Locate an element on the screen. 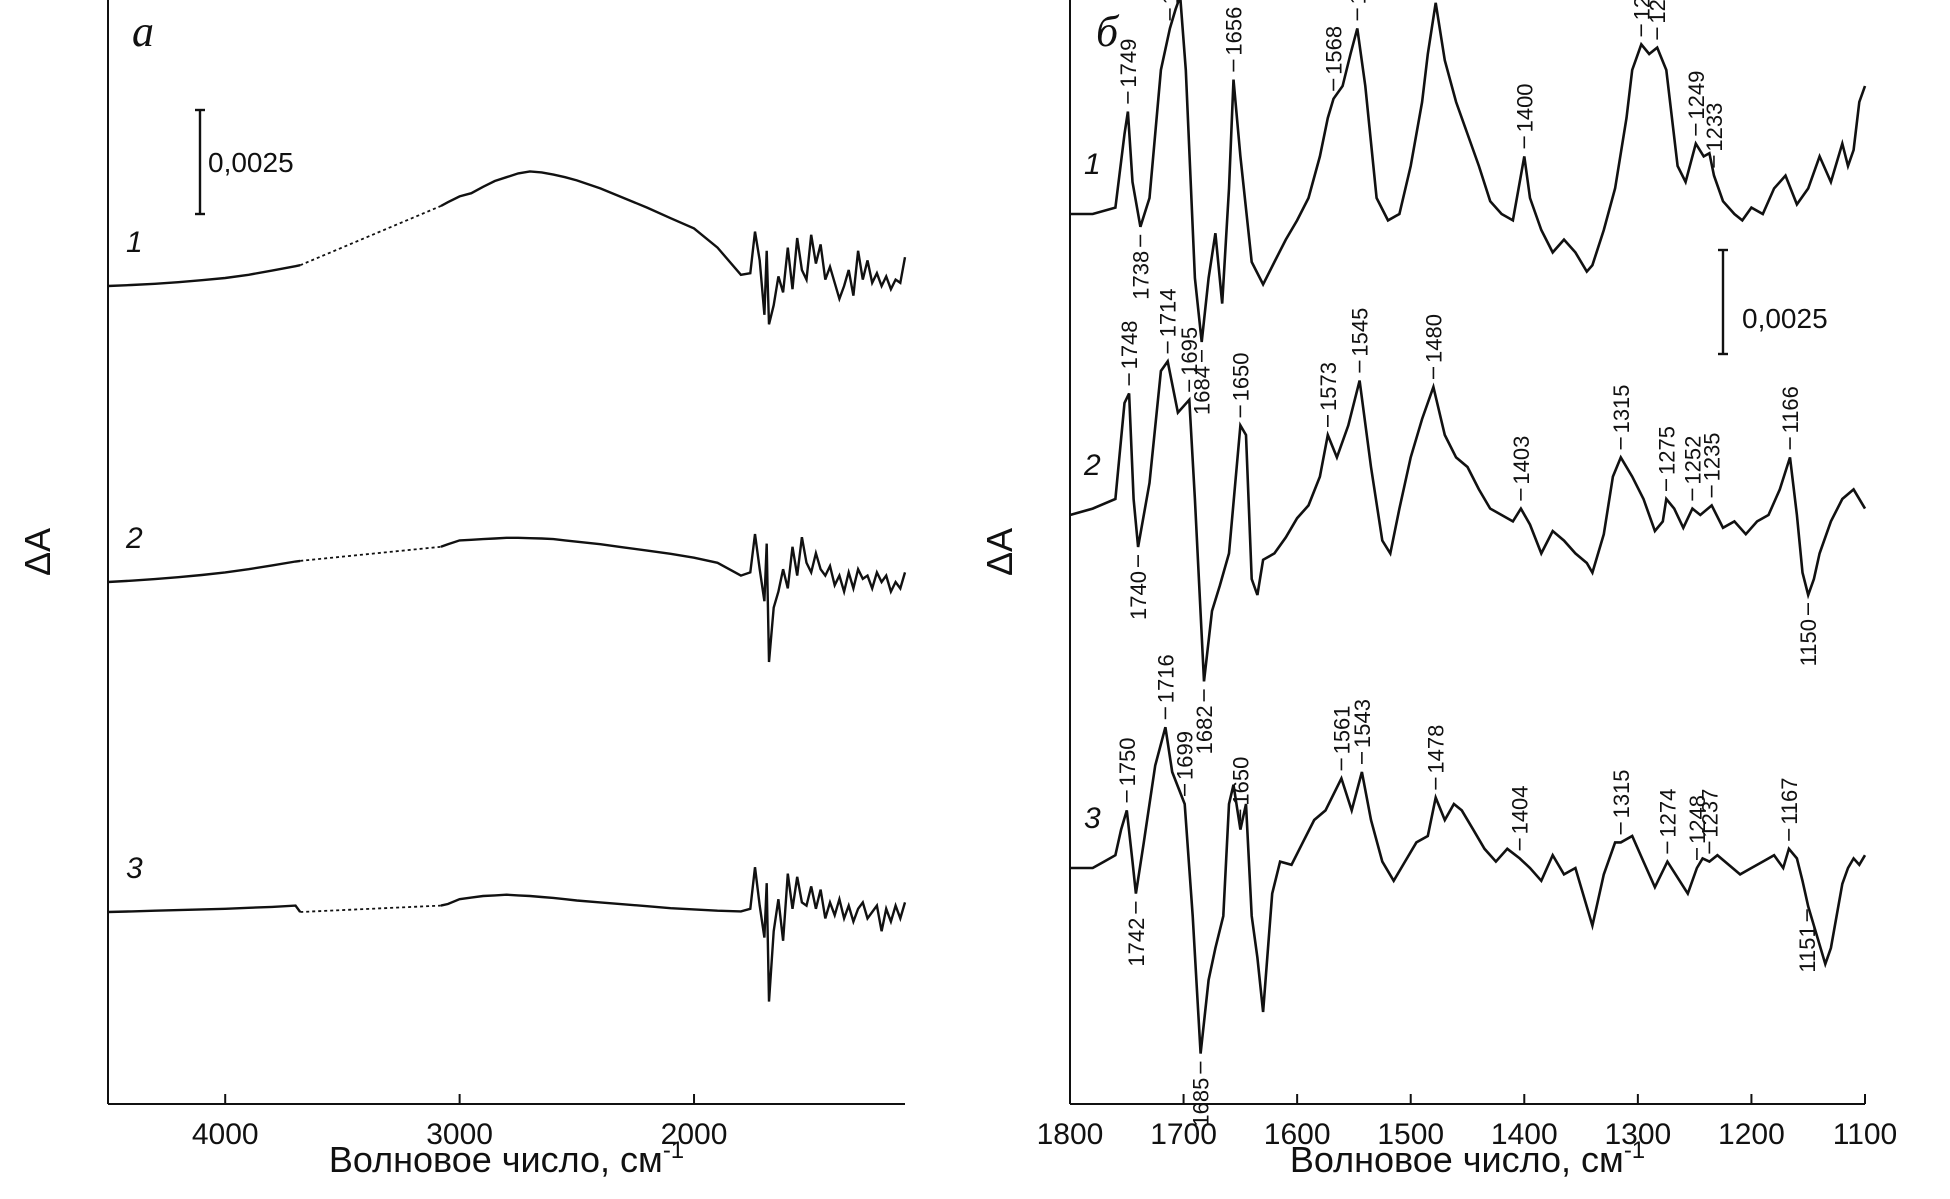  peak-label: 1297 is located at coordinates (1641, 10).